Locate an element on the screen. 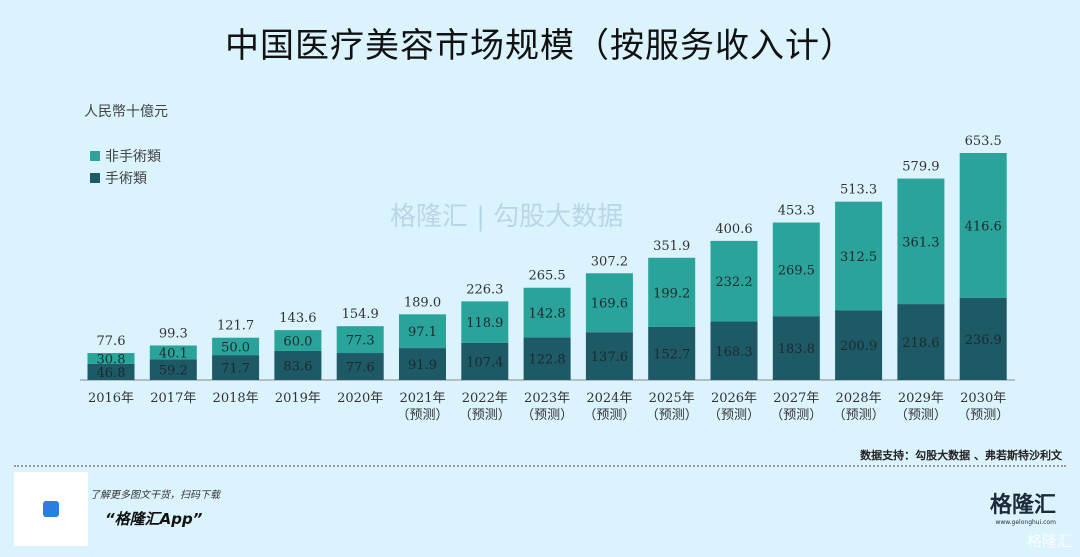 Image resolution: width=1080 pixels, height=557 pixels. chart-title: 中国医疗美容市场规模（按服务收入计） is located at coordinates (540, 46).